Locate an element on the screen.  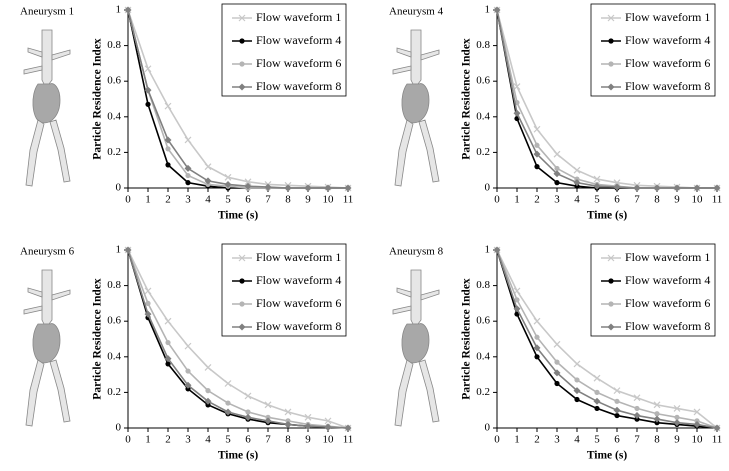
x-tick-label: 4 is located at coordinates (208, 200).